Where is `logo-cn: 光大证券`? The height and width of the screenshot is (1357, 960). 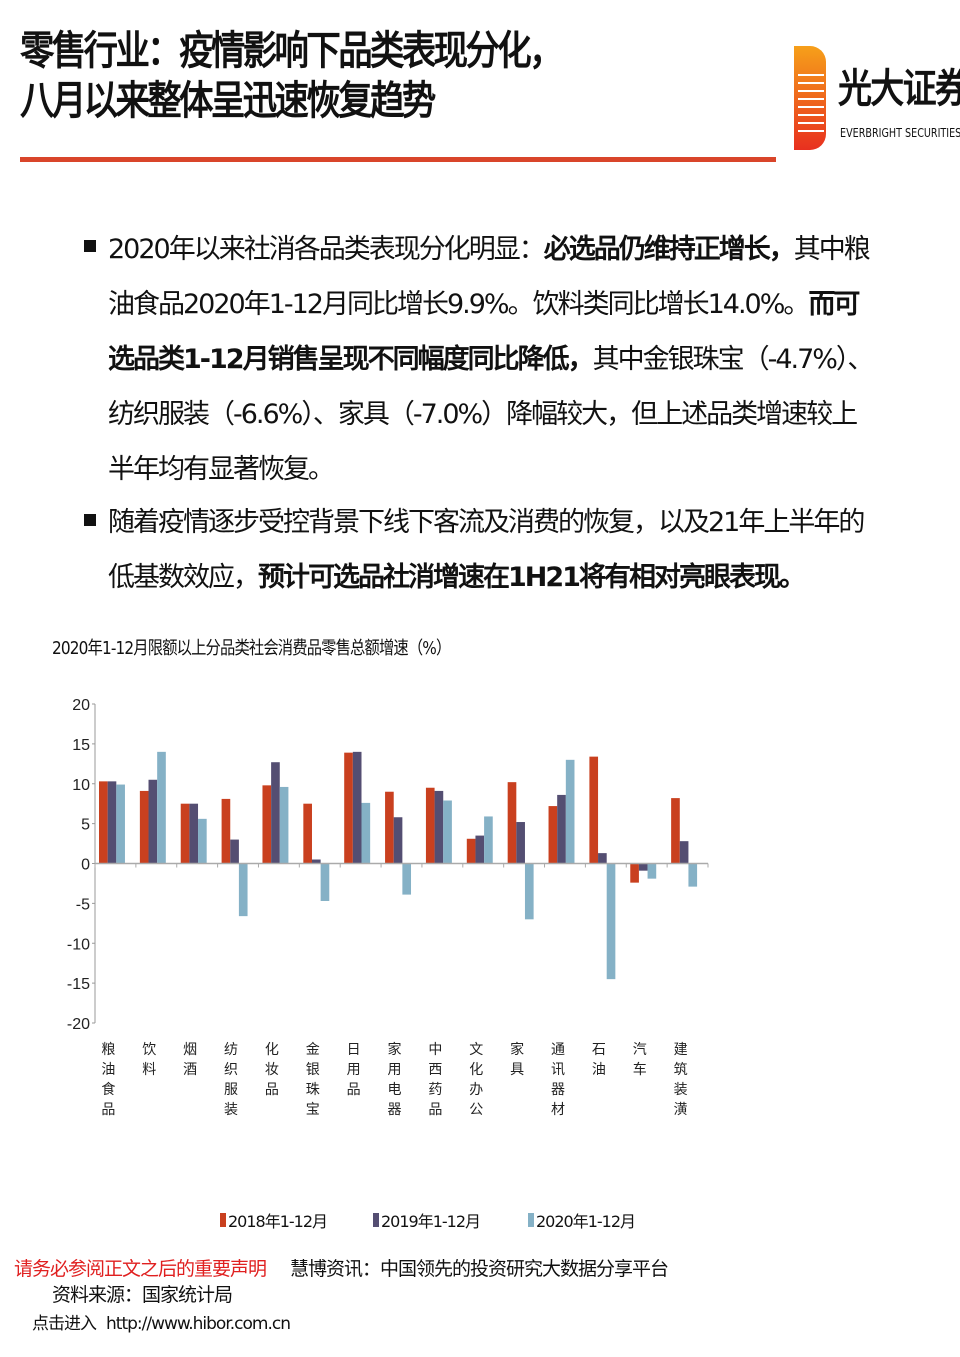 logo-cn: 光大证券 is located at coordinates (899, 89).